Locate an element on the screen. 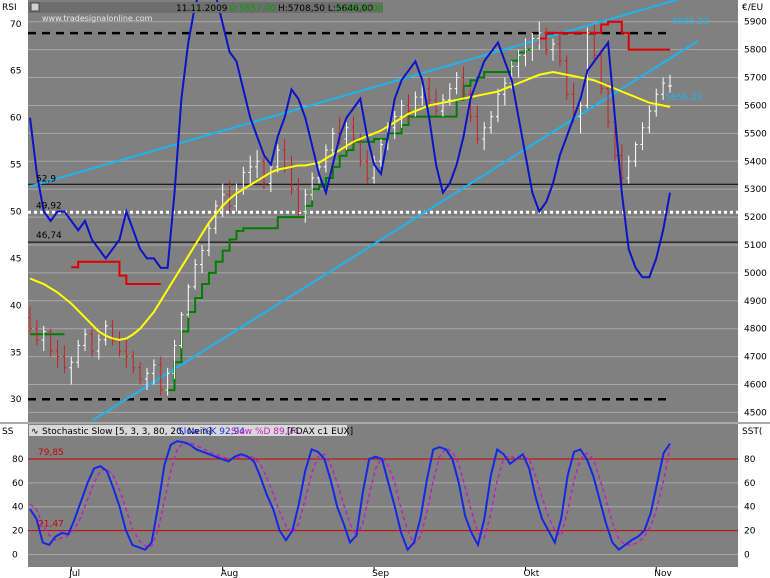 The height and width of the screenshot is (578, 770). rsi-tick-label: 50 is located at coordinates (16, 213).